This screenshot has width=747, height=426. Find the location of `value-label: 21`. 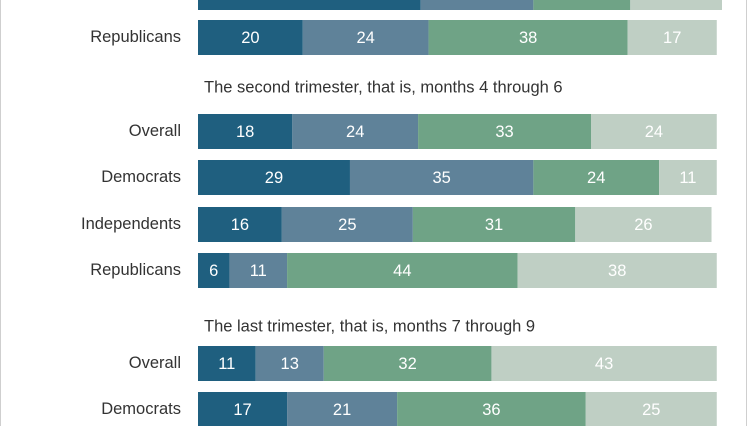

value-label: 21 is located at coordinates (342, 410).